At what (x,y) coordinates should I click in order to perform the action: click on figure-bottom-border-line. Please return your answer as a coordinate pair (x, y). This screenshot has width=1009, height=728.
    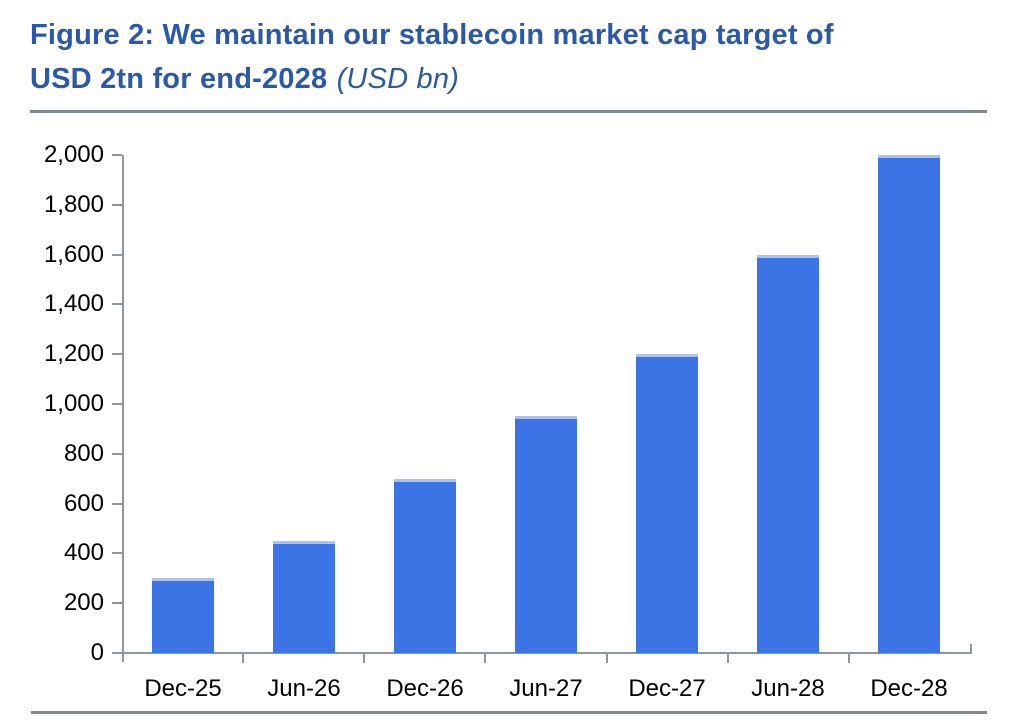
    Looking at the image, I should click on (509, 712).